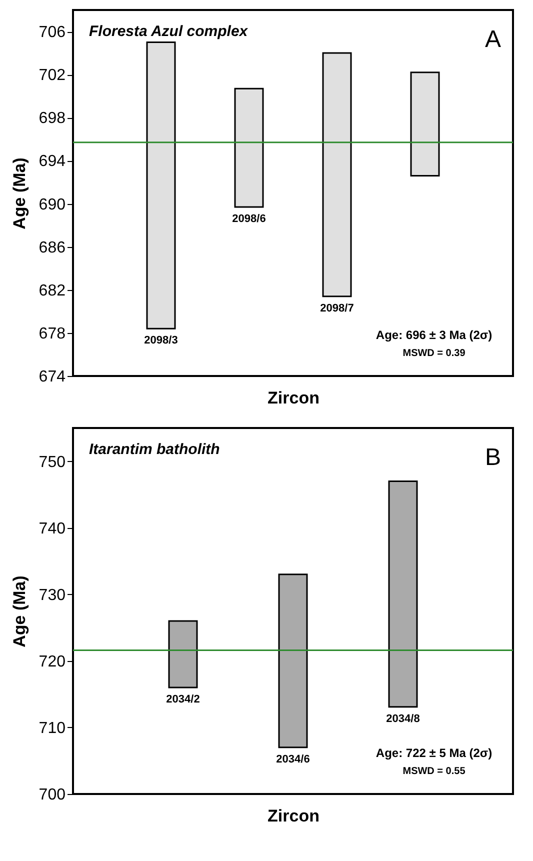 The height and width of the screenshot is (861, 533). Describe the element at coordinates (52, 462) in the screenshot. I see `y-tick-label: 750` at that location.